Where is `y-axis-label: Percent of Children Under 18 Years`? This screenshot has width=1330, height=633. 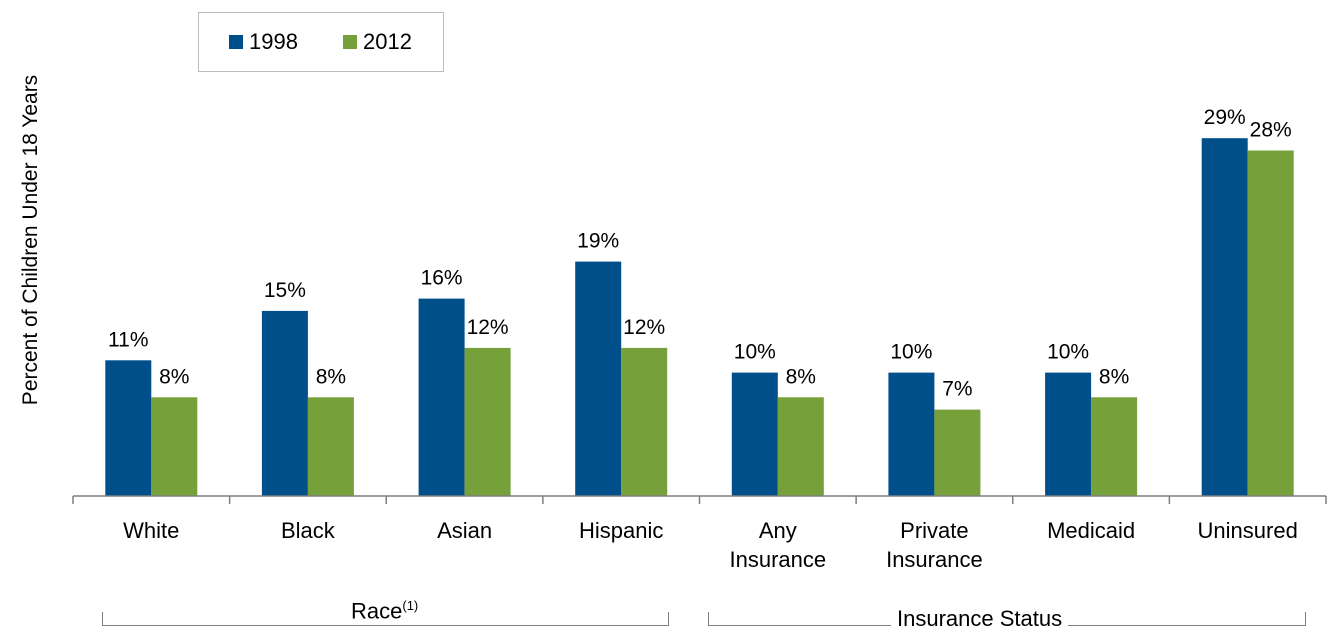 y-axis-label: Percent of Children Under 18 Years is located at coordinates (30, 240).